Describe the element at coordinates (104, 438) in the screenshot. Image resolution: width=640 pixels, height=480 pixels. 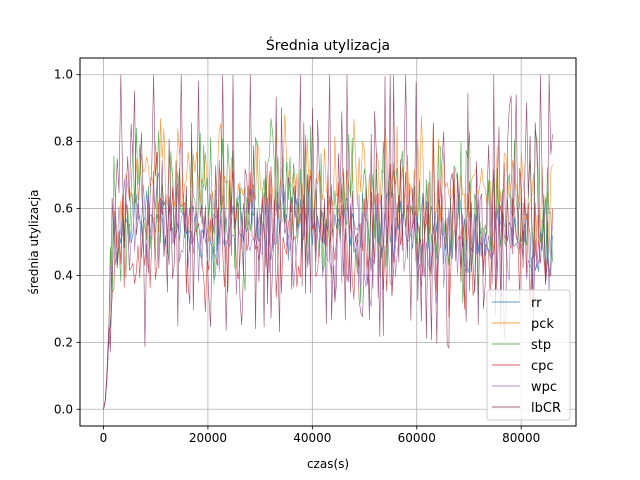
I see `x-tick-label: 0` at that location.